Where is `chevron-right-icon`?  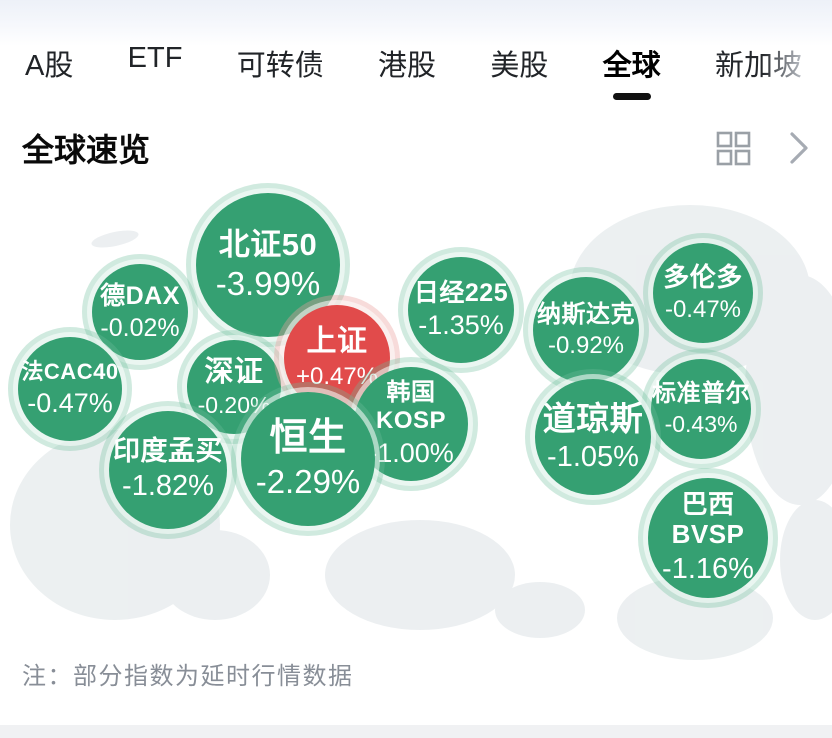
chevron-right-icon is located at coordinates (799, 148).